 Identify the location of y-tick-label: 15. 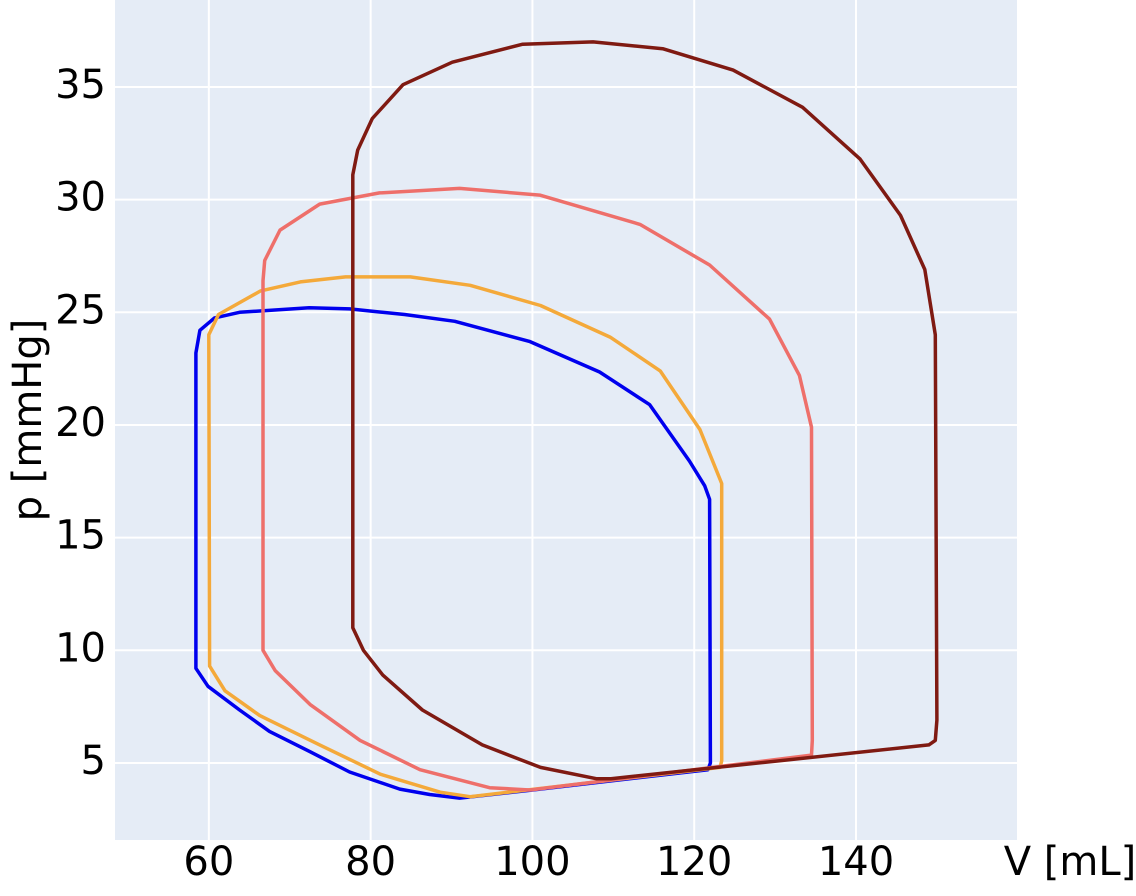
(80, 536).